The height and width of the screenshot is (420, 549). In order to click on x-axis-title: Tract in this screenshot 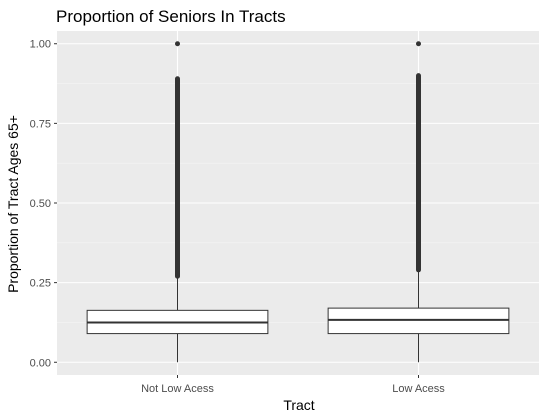, I will do `click(298, 405)`.